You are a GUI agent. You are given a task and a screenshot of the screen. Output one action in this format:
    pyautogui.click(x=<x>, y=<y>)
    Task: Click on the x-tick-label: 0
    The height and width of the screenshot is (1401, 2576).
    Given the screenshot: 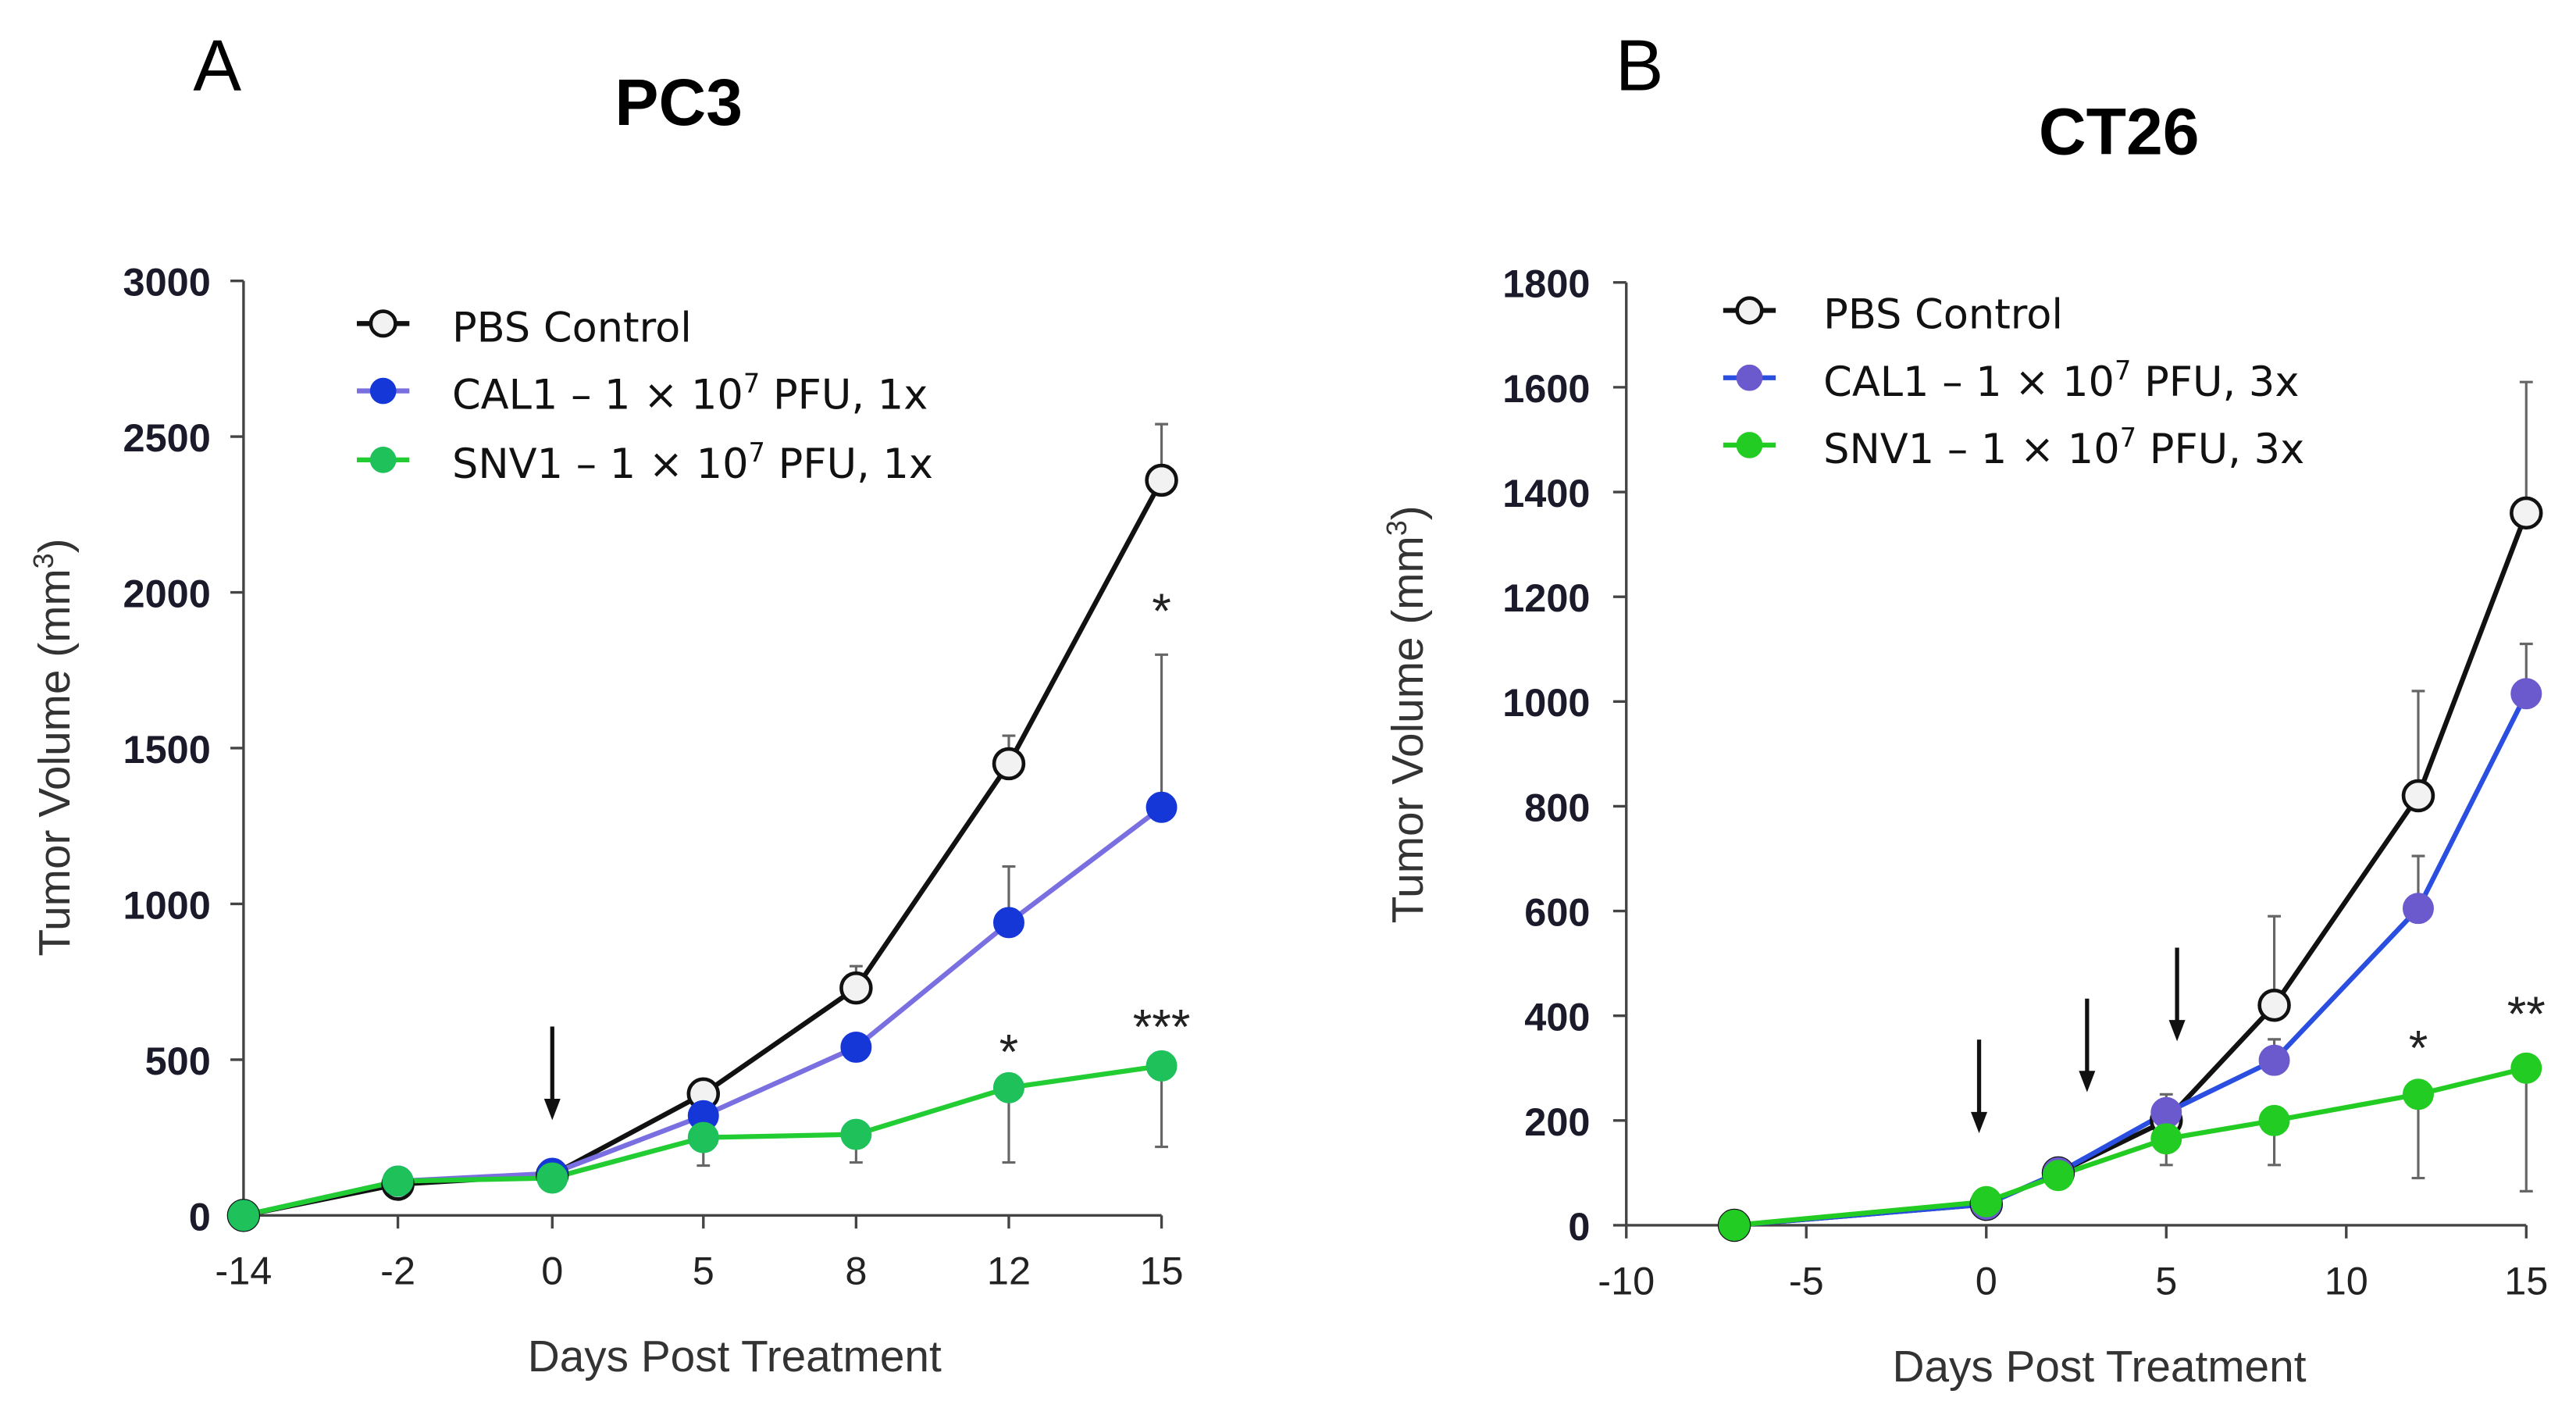 What is the action you would take?
    pyautogui.click(x=552, y=1271)
    